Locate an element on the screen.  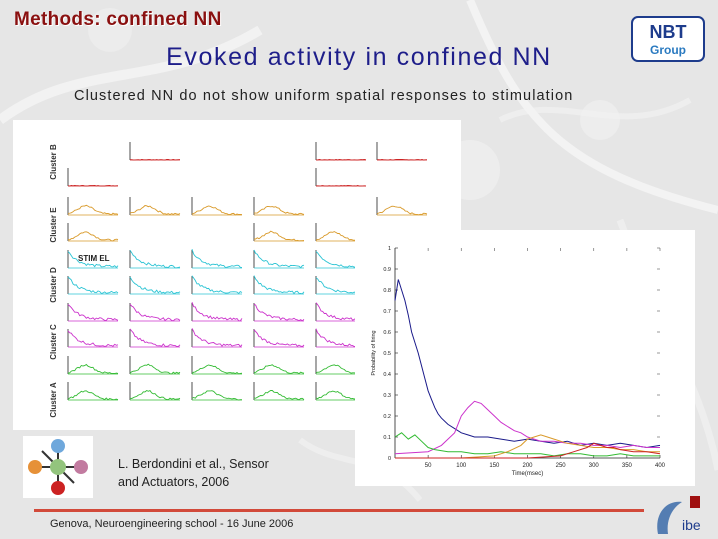
x-tick-label: 150 is located at coordinates (494, 466).